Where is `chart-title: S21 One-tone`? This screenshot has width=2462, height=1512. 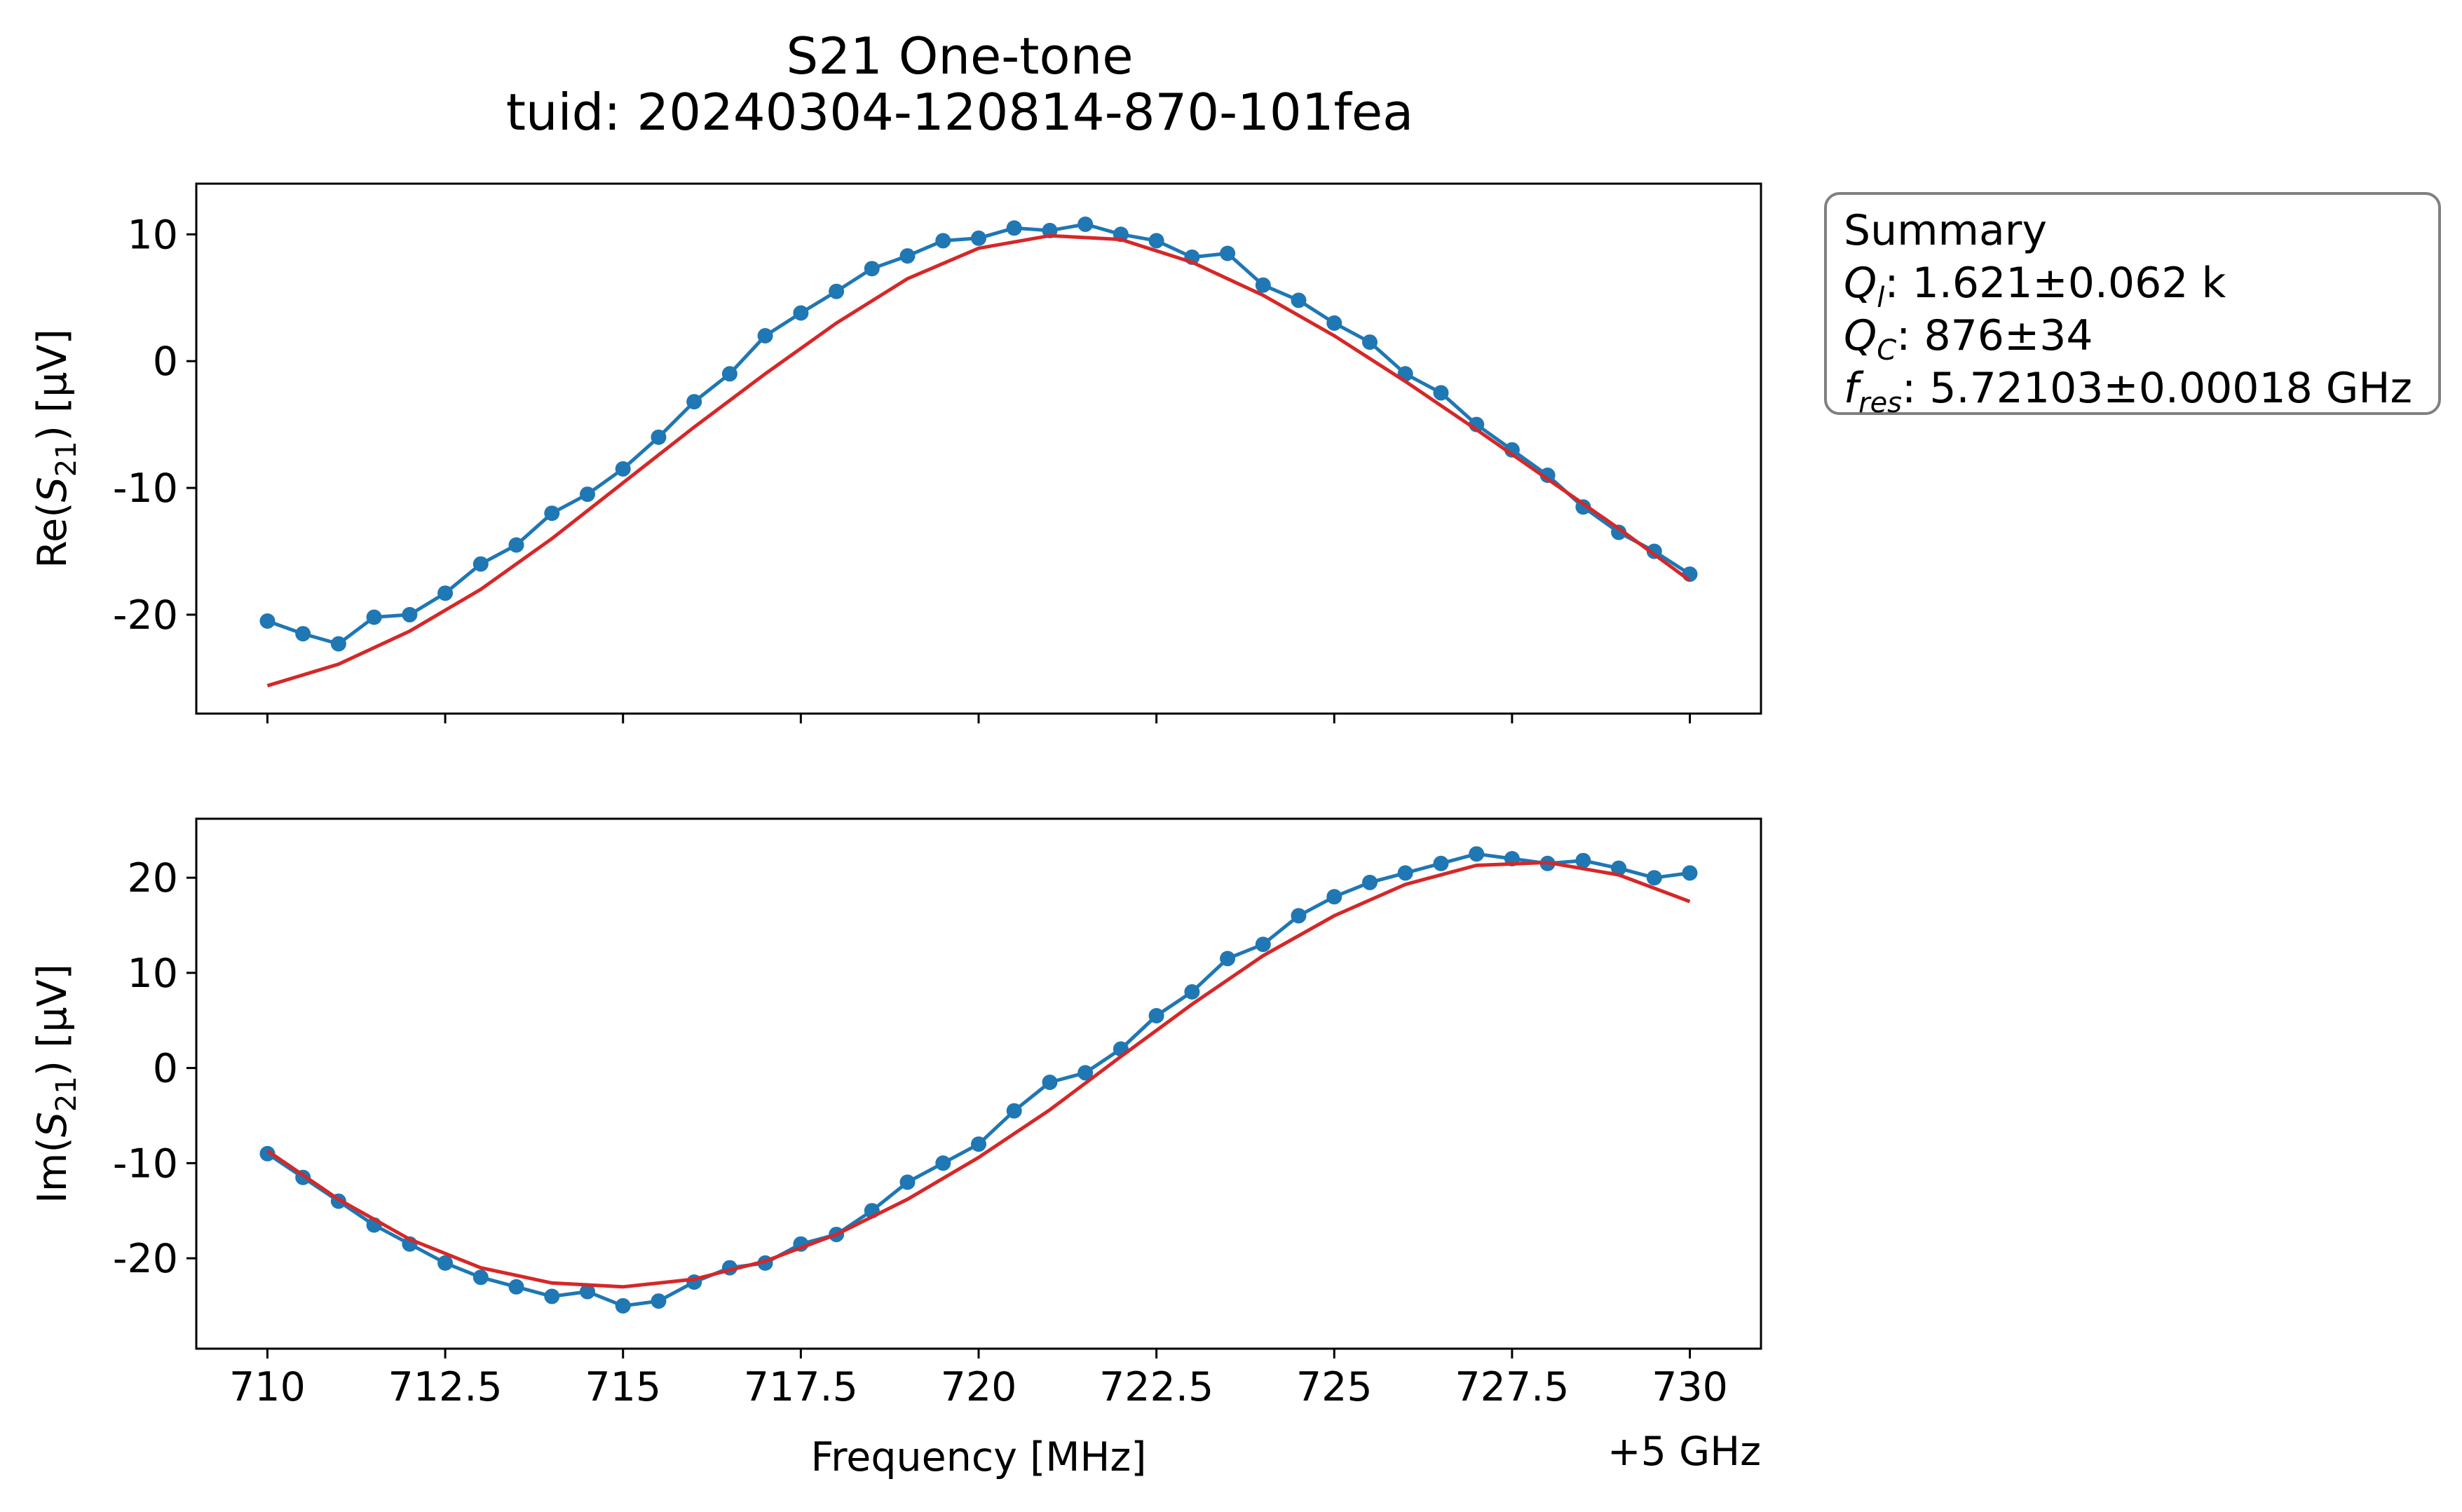 chart-title: S21 One-tone is located at coordinates (960, 57).